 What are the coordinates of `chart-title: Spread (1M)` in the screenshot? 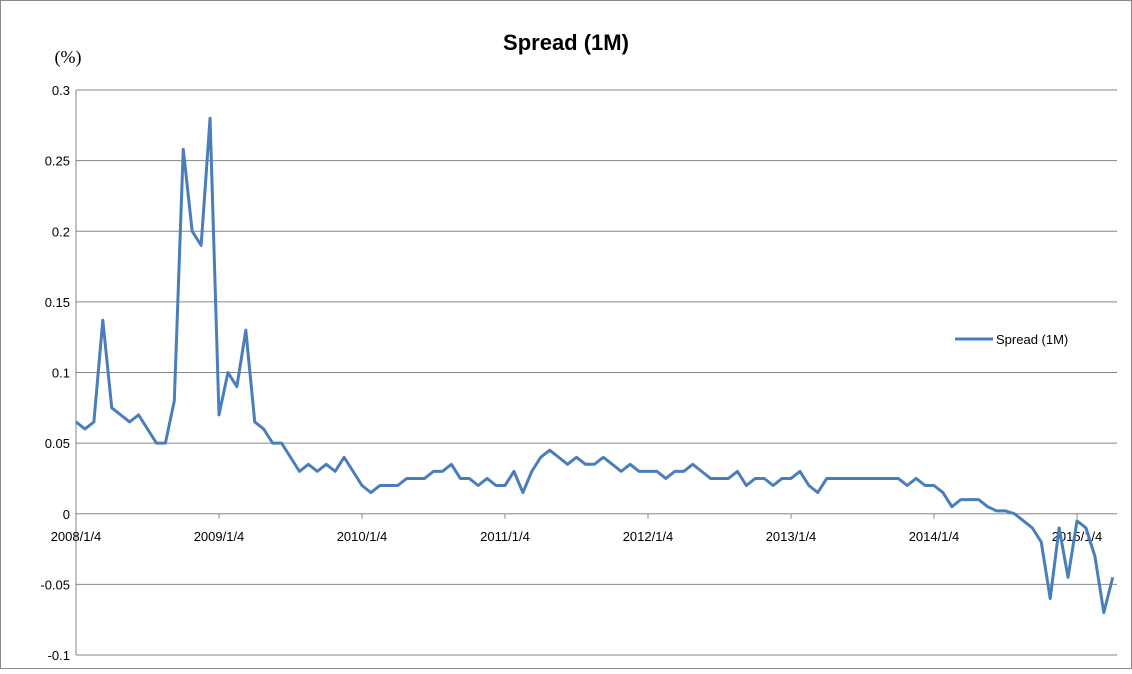 It's located at (566, 42).